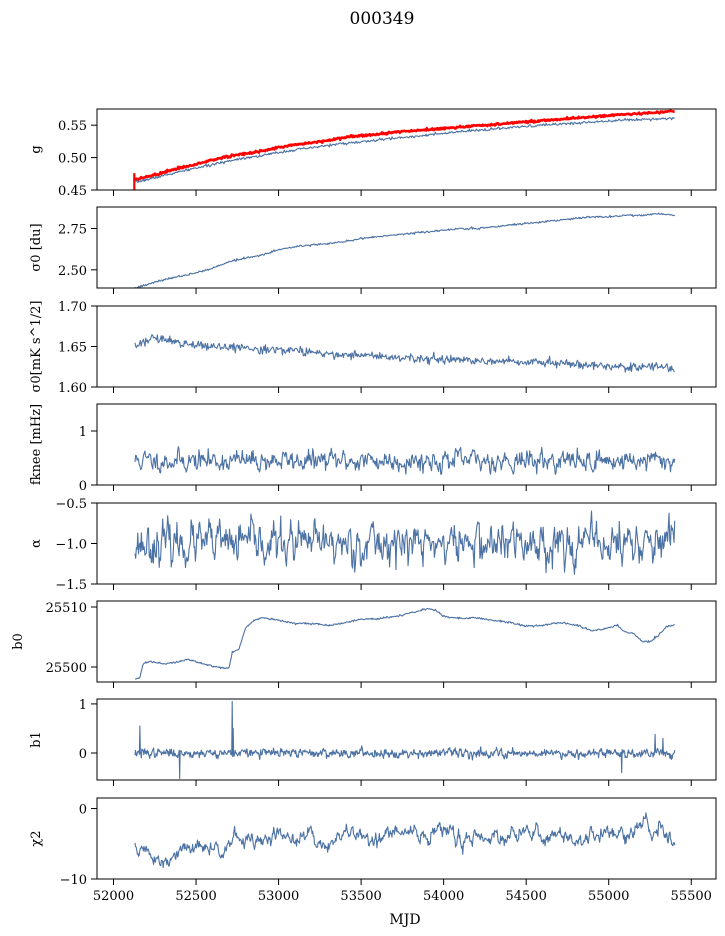 The image size is (725, 936). What do you see at coordinates (195, 896) in the screenshot?
I see `x-tick-label: 52500` at bounding box center [195, 896].